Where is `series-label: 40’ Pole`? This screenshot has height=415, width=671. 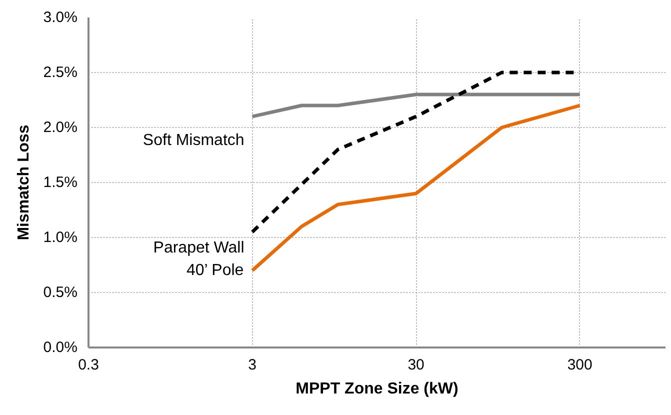
series-label: 40’ Pole is located at coordinates (215, 270).